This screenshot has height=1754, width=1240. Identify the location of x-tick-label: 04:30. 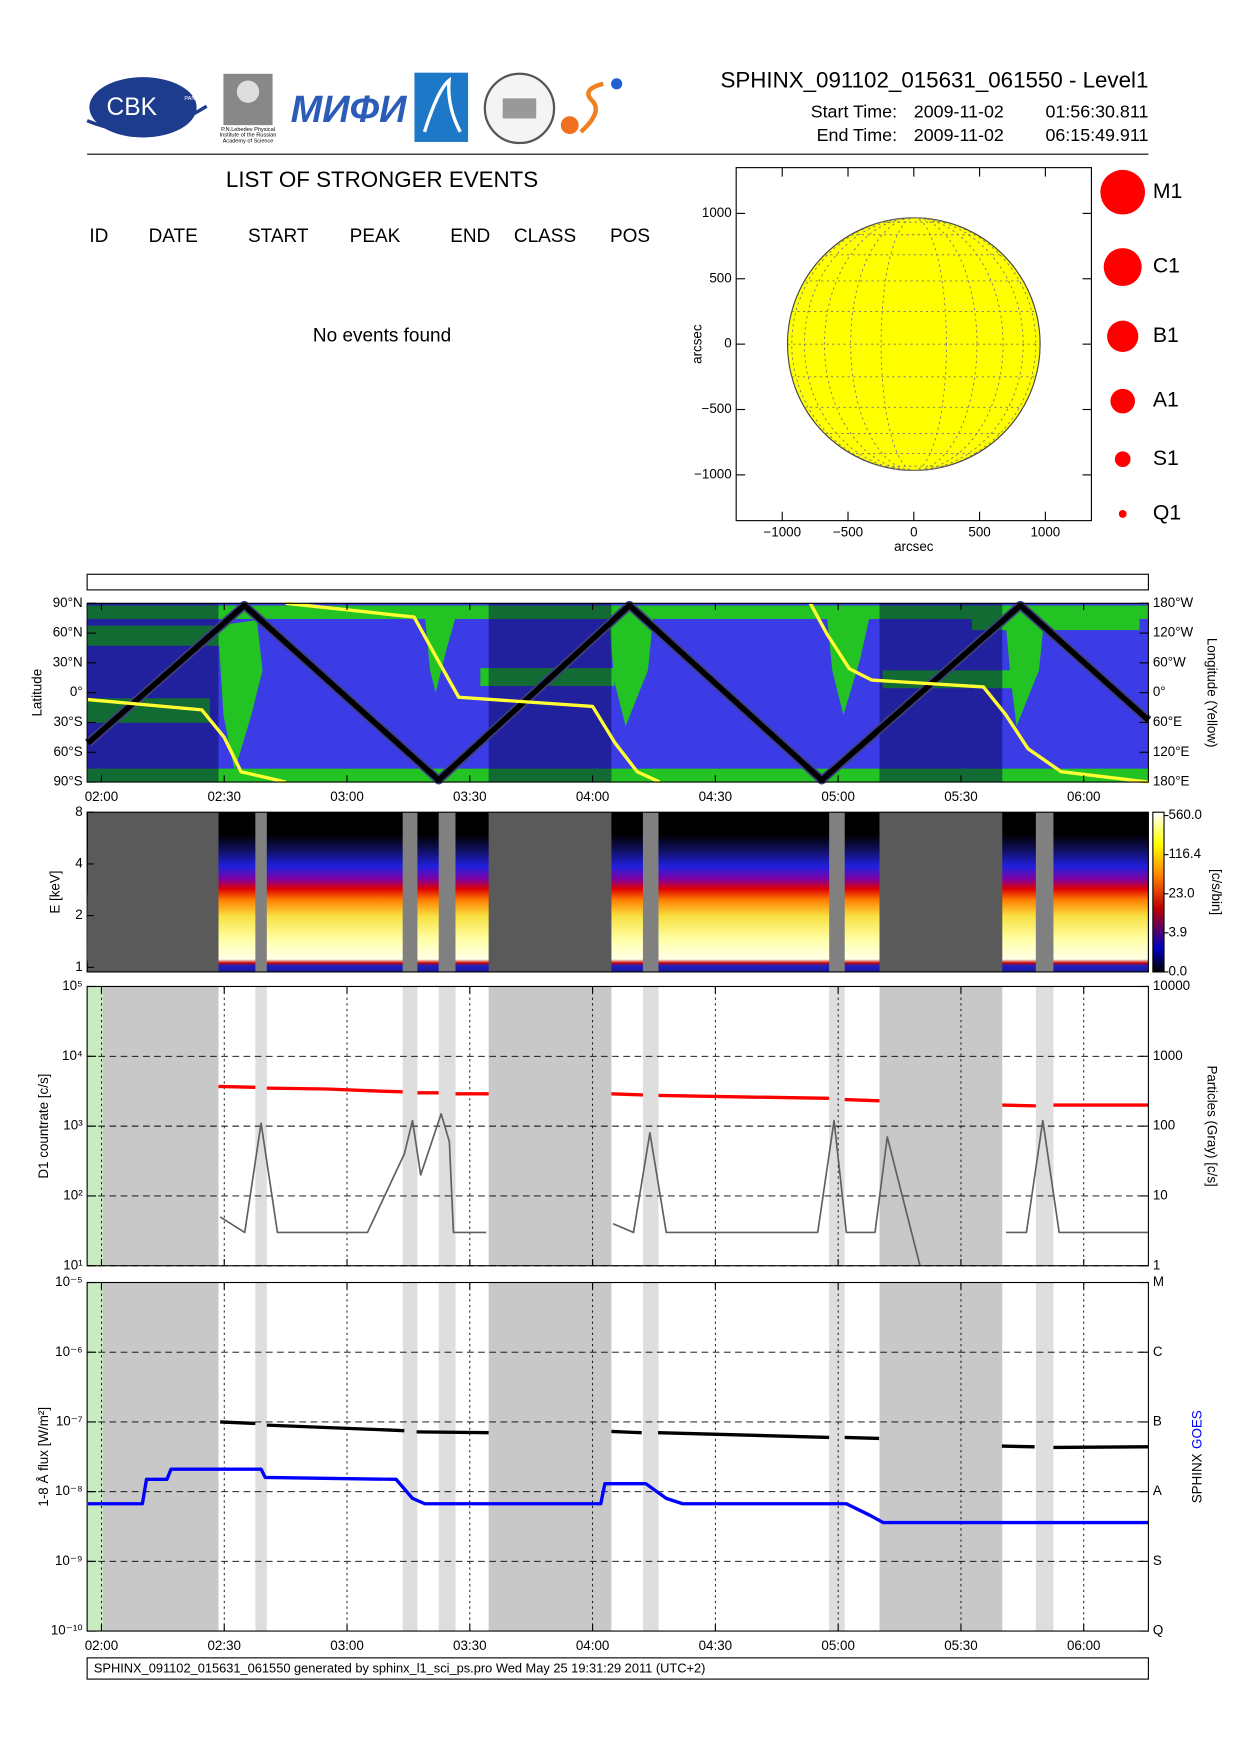
(716, 796).